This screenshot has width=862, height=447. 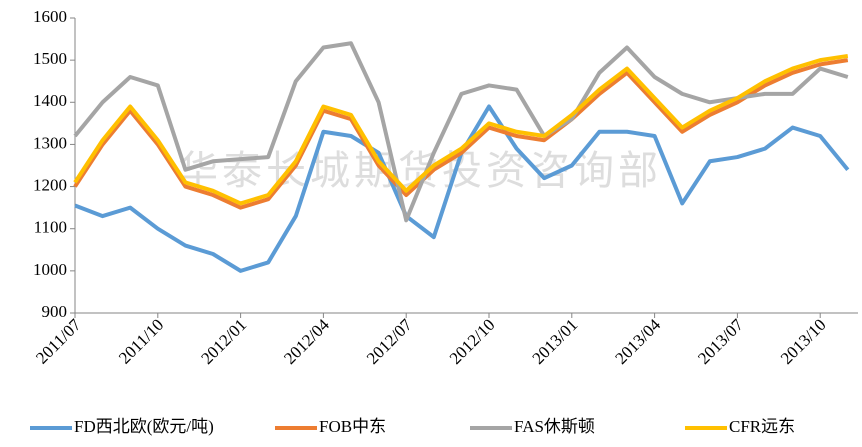 I want to click on x-tick-label: 2013/01, so click(x=555, y=341).